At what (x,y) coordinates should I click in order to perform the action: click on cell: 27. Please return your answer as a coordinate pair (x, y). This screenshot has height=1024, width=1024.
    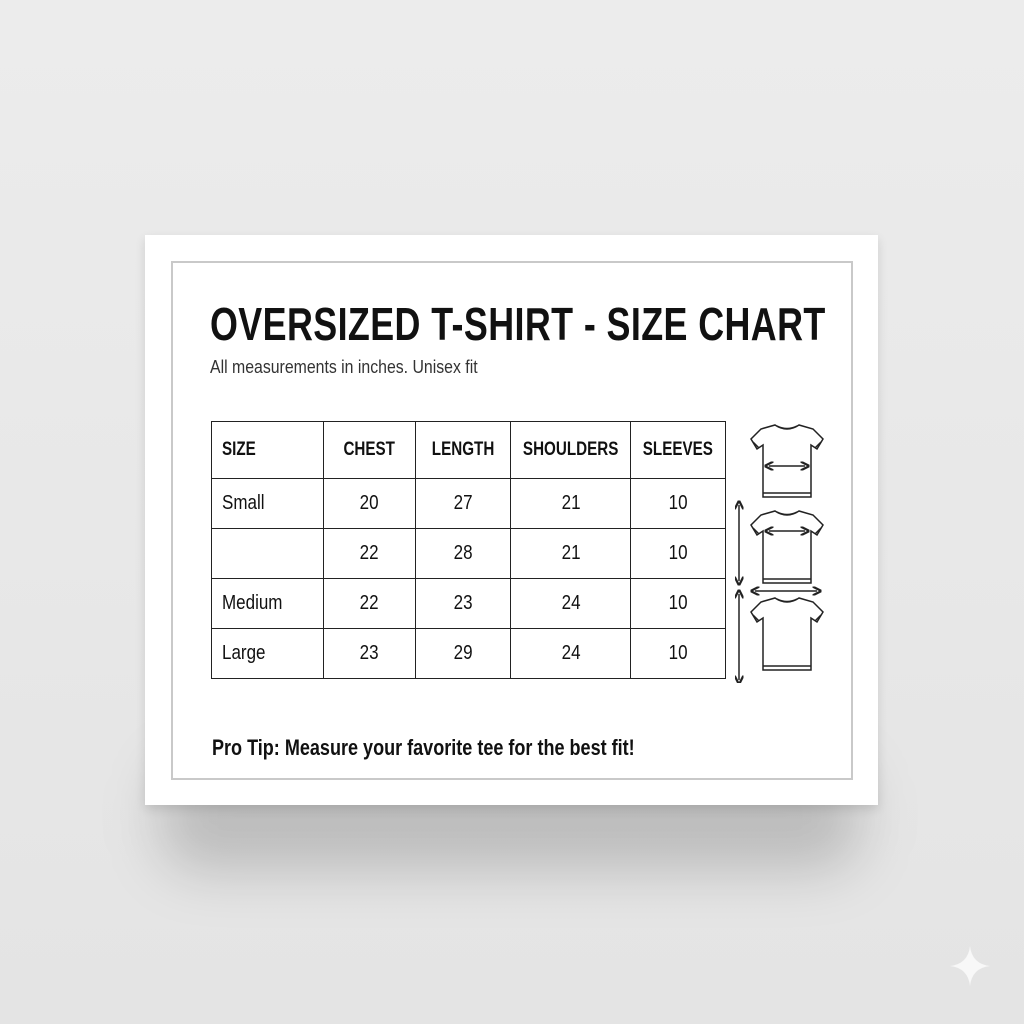
    Looking at the image, I should click on (463, 503).